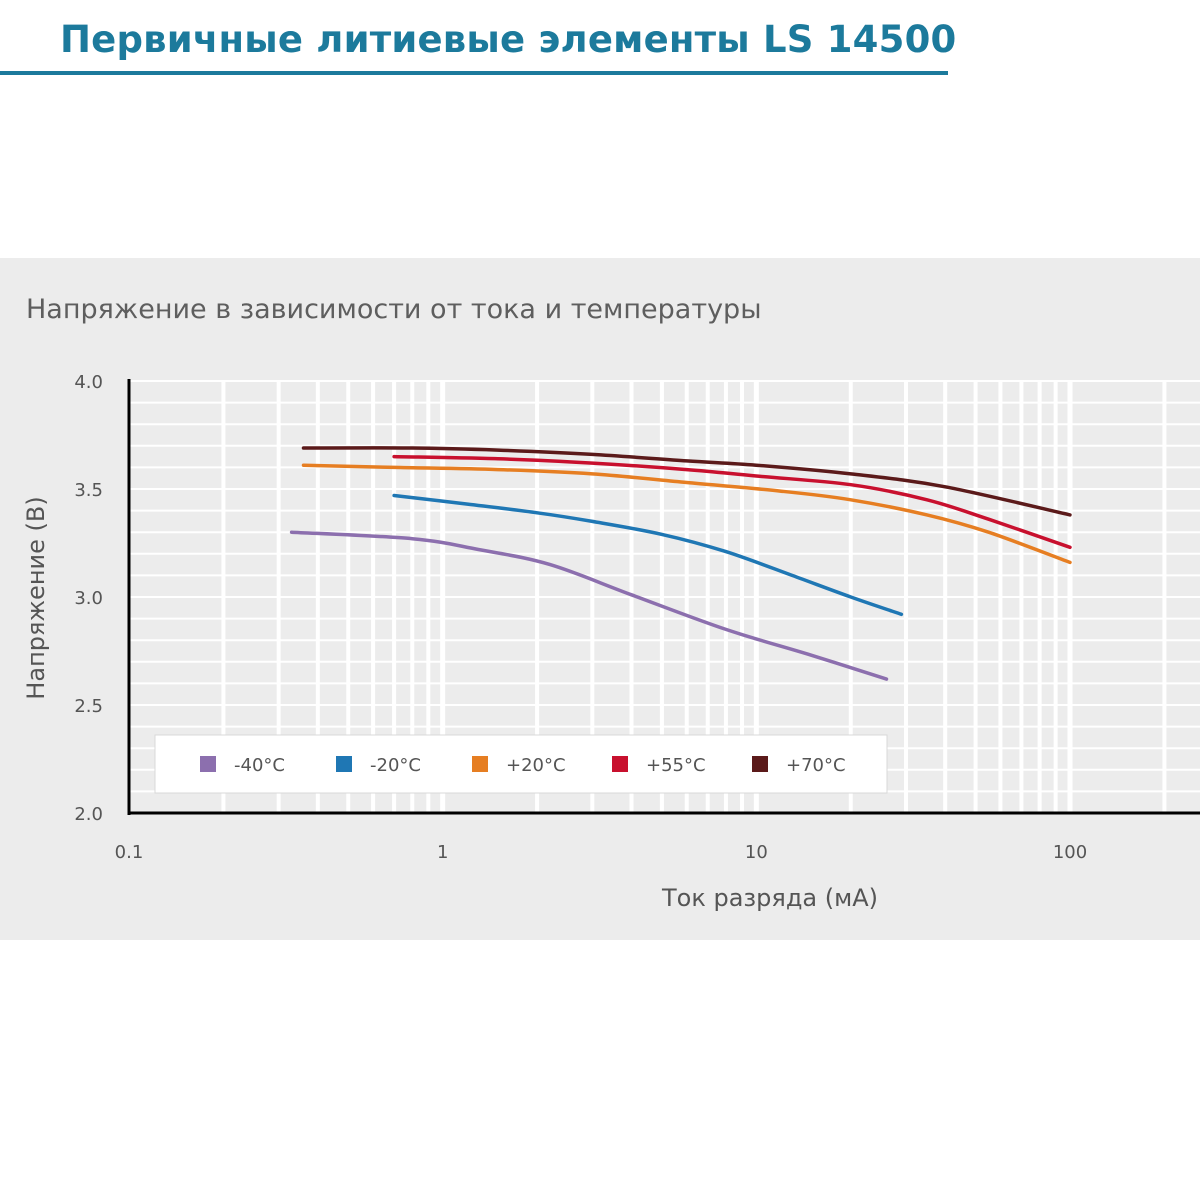 Image resolution: width=1200 pixels, height=1200 pixels. I want to click on x-axis-label: Ток разряда (мА), so click(769, 898).